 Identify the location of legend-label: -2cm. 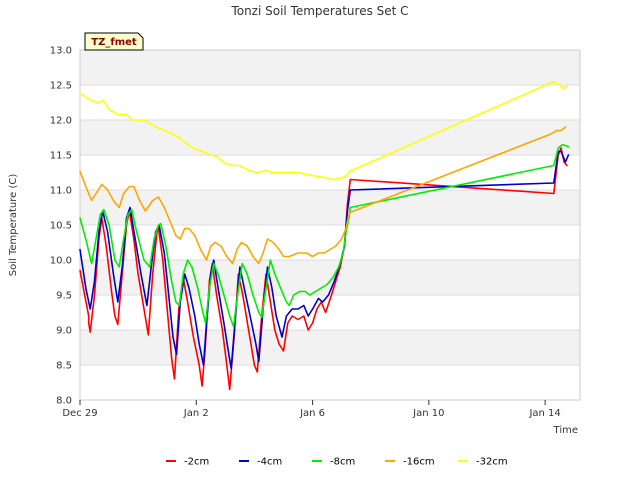
(196, 462).